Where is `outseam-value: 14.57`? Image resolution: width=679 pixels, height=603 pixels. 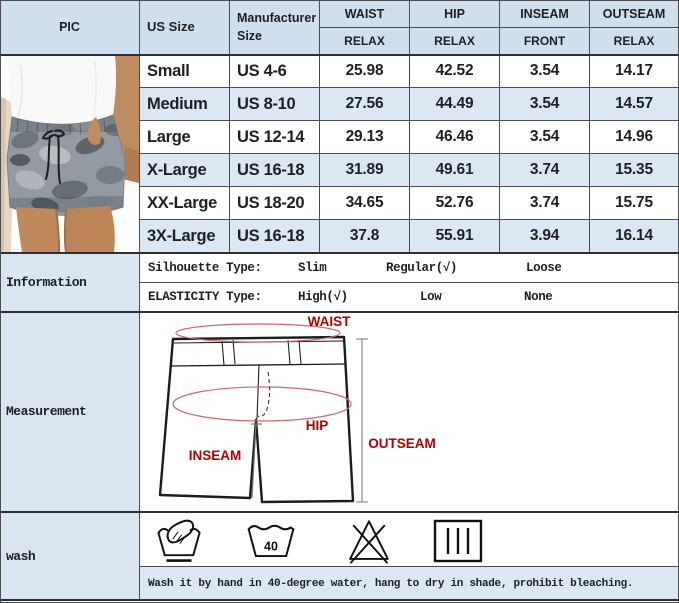
outseam-value: 14.57 is located at coordinates (634, 104).